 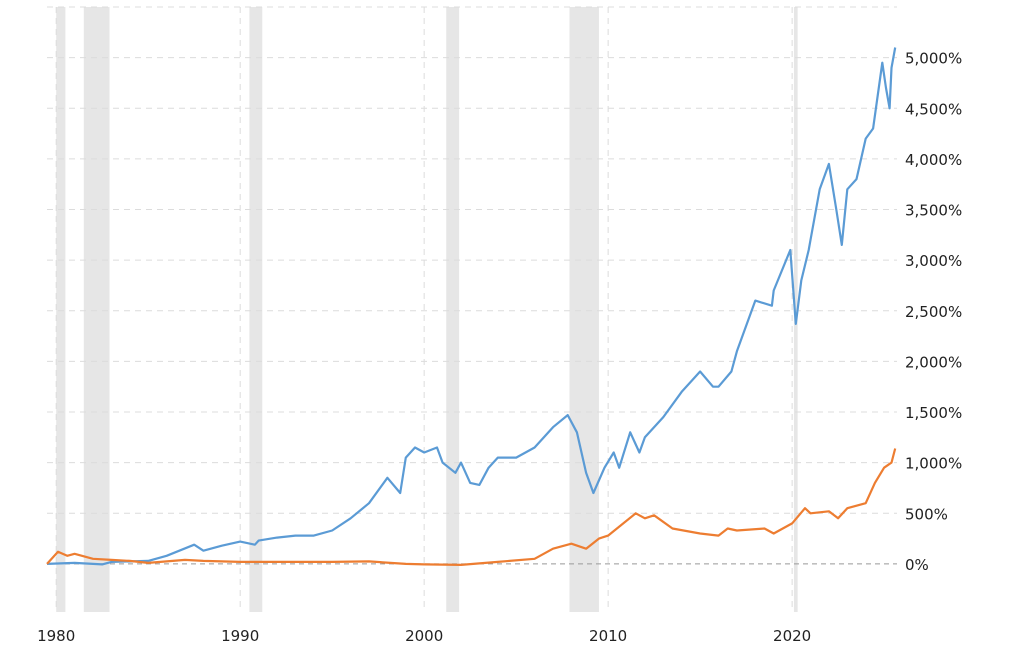 I want to click on x-tick-label: 2020, so click(x=792, y=636).